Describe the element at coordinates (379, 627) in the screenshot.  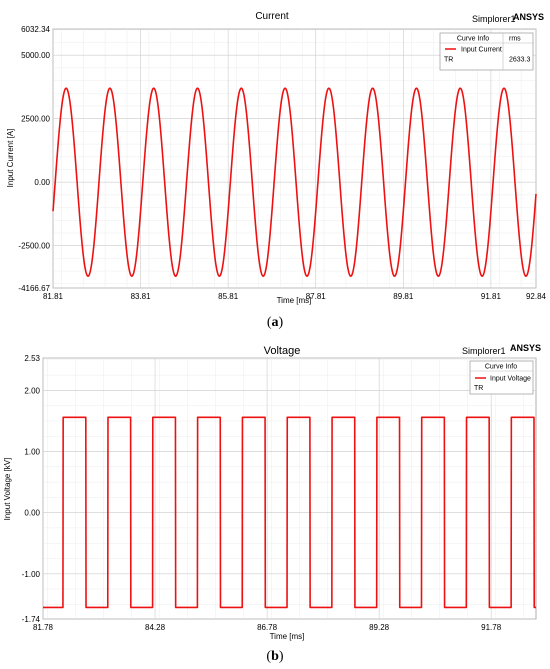
I see `x-tick-label: 89.28` at that location.